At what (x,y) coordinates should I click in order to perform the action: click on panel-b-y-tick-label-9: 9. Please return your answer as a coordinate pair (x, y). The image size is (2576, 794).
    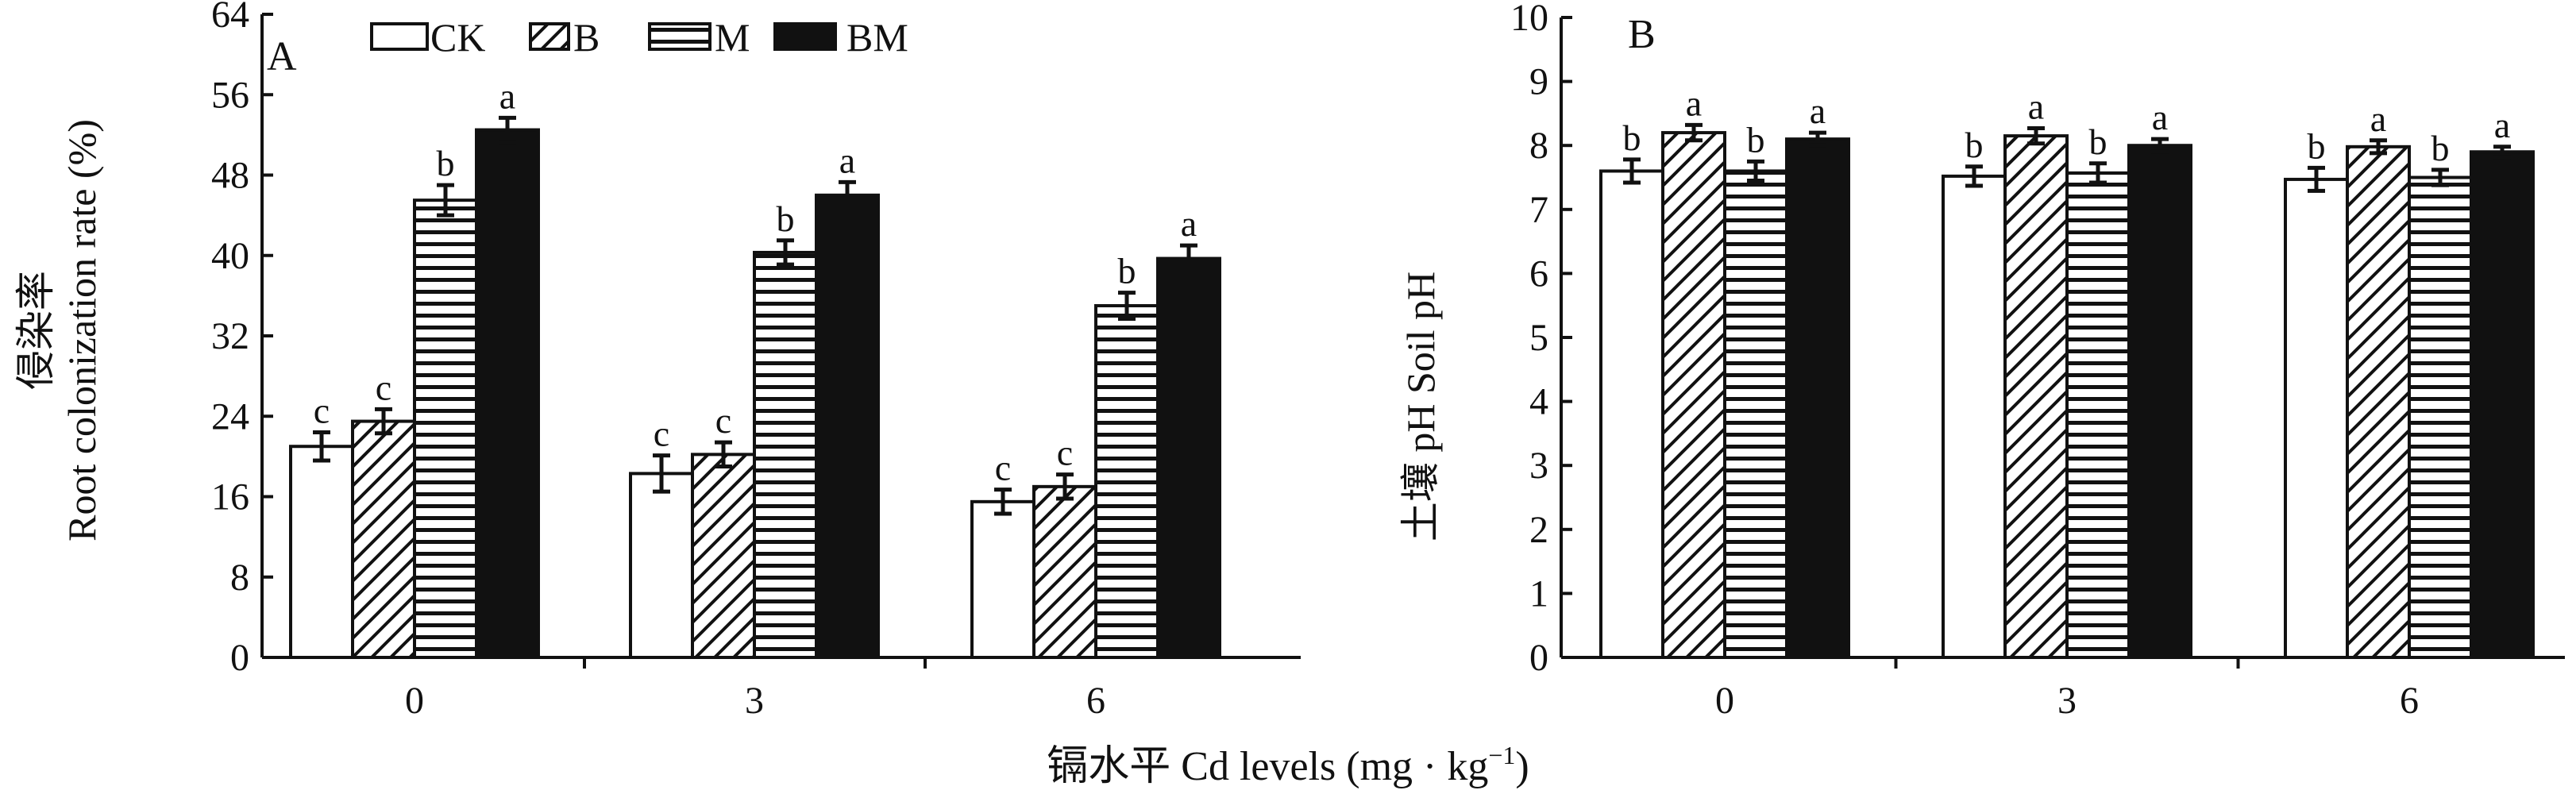
    Looking at the image, I should click on (1538, 82).